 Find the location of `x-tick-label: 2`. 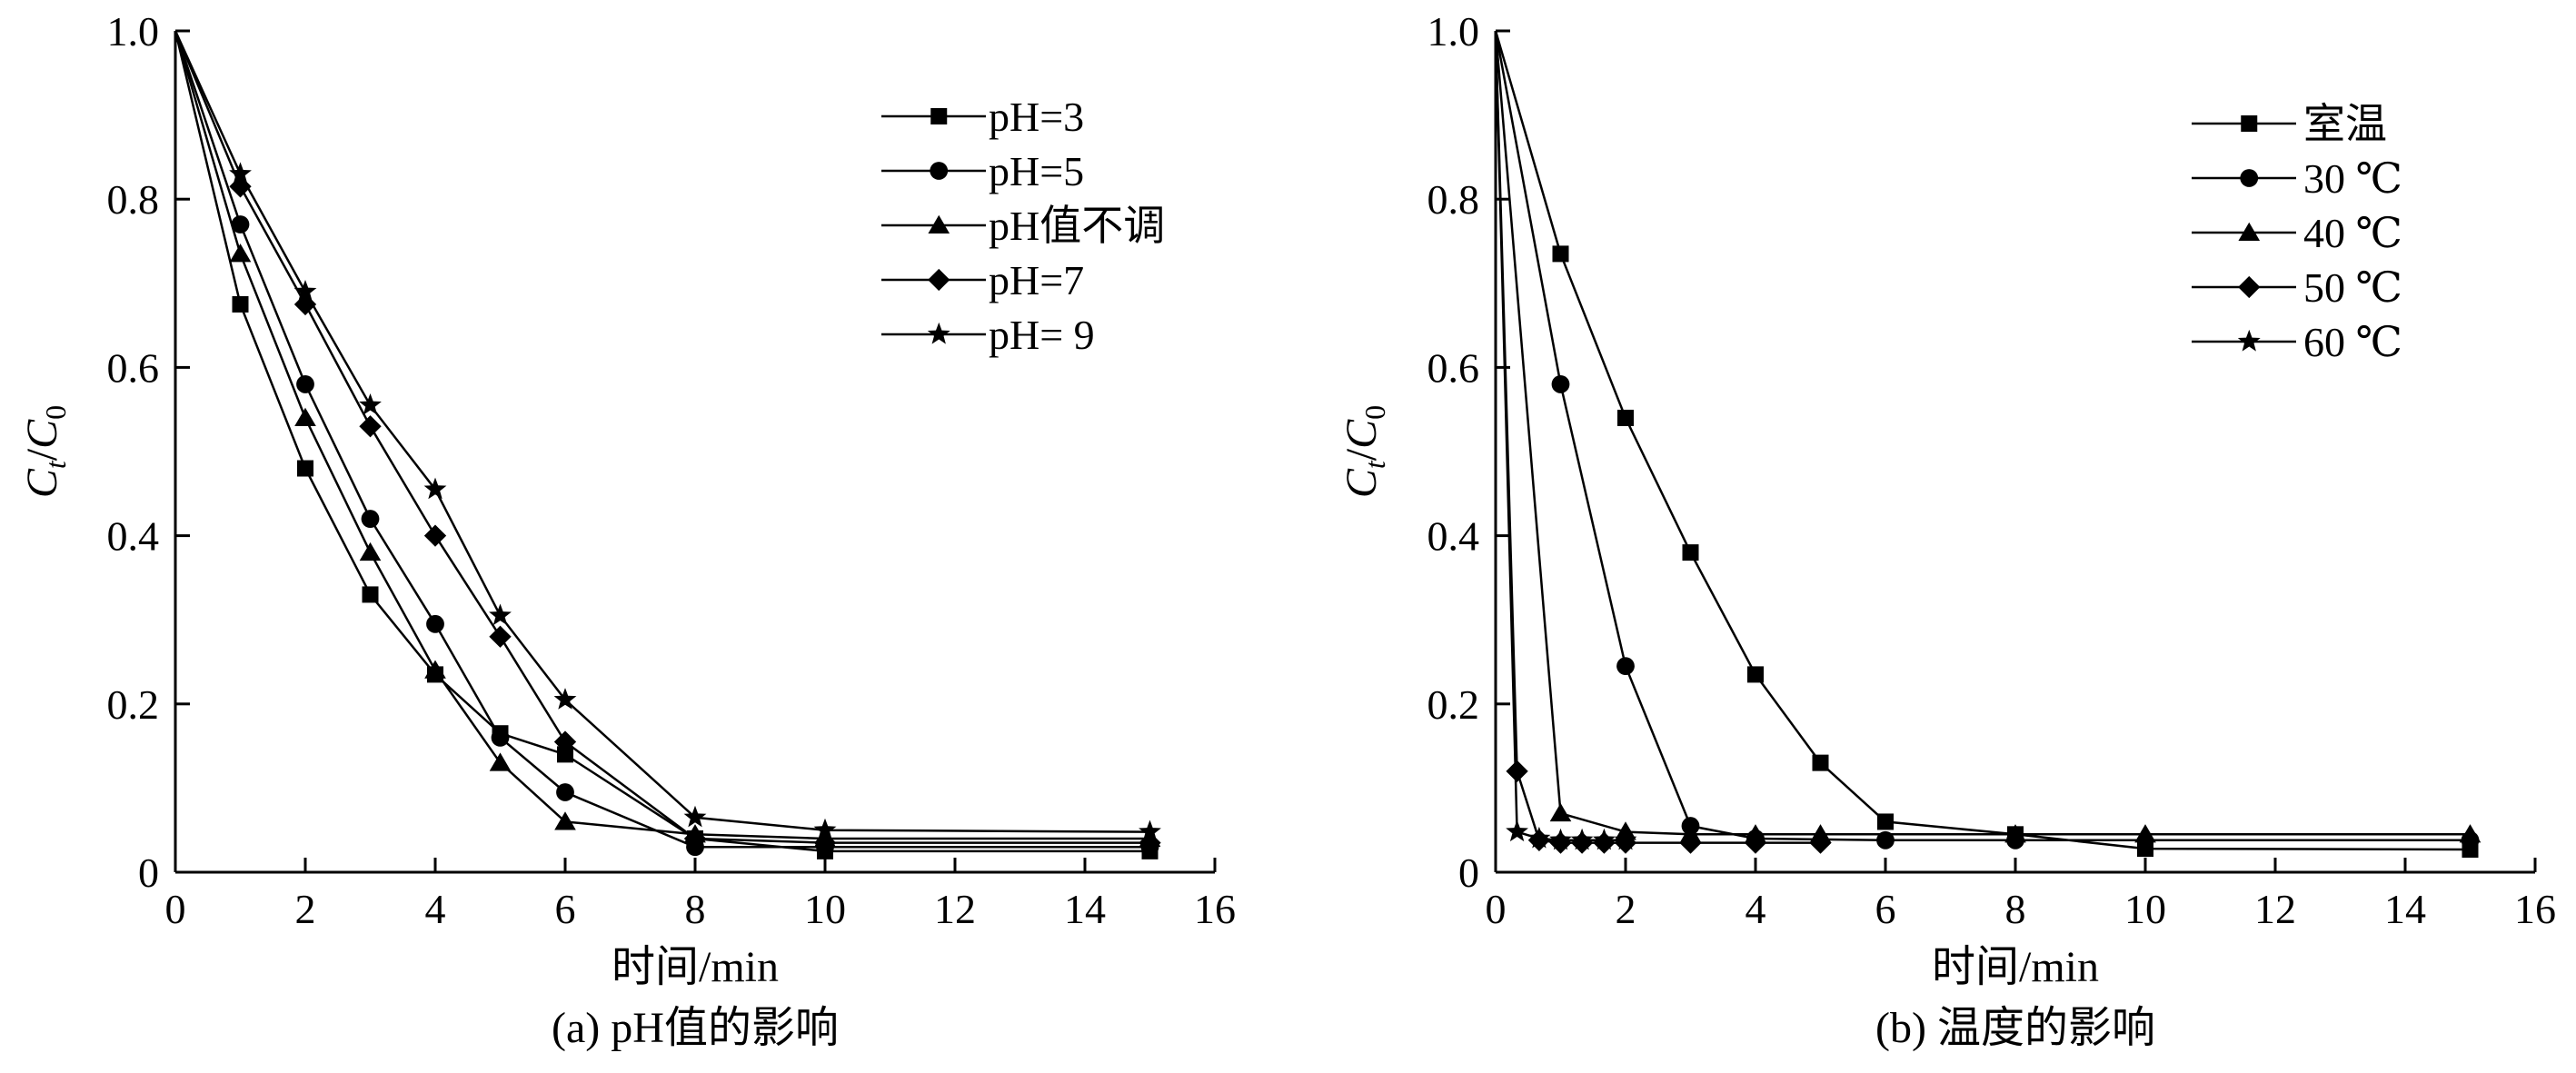

x-tick-label: 2 is located at coordinates (1626, 909).